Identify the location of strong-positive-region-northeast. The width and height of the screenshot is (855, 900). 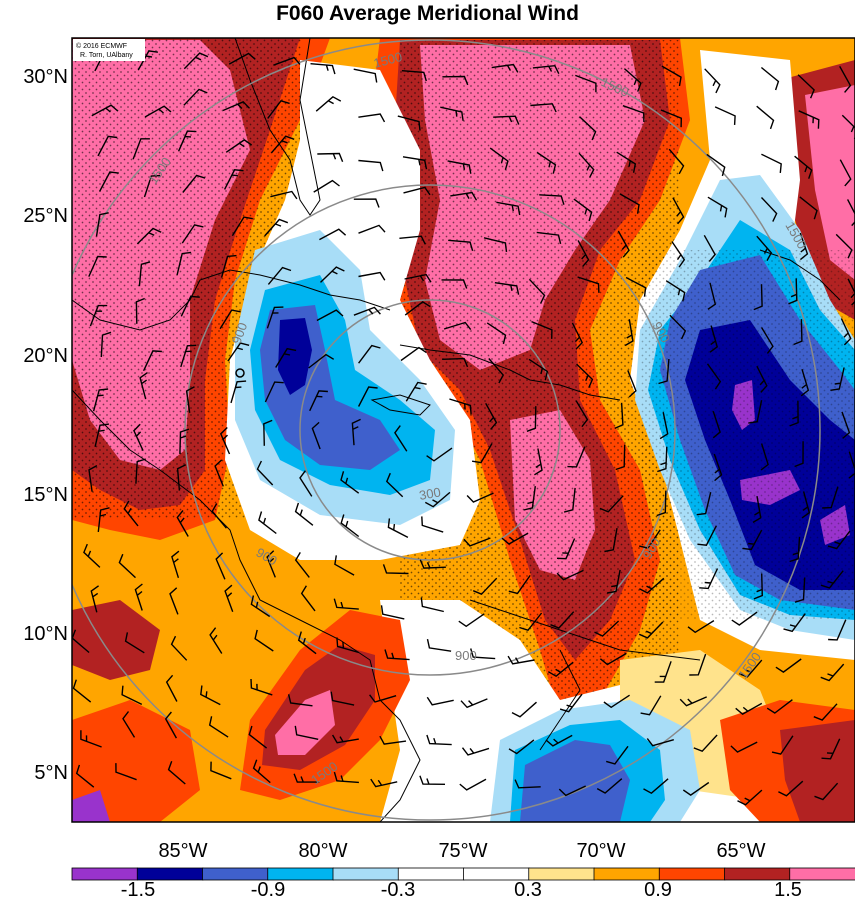
(830, 182).